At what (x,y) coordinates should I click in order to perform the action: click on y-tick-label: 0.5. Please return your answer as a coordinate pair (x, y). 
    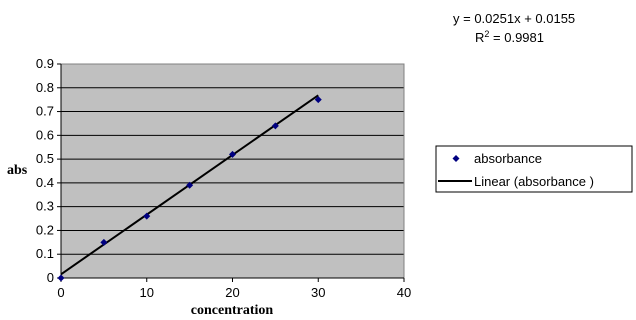
    Looking at the image, I should click on (45, 158).